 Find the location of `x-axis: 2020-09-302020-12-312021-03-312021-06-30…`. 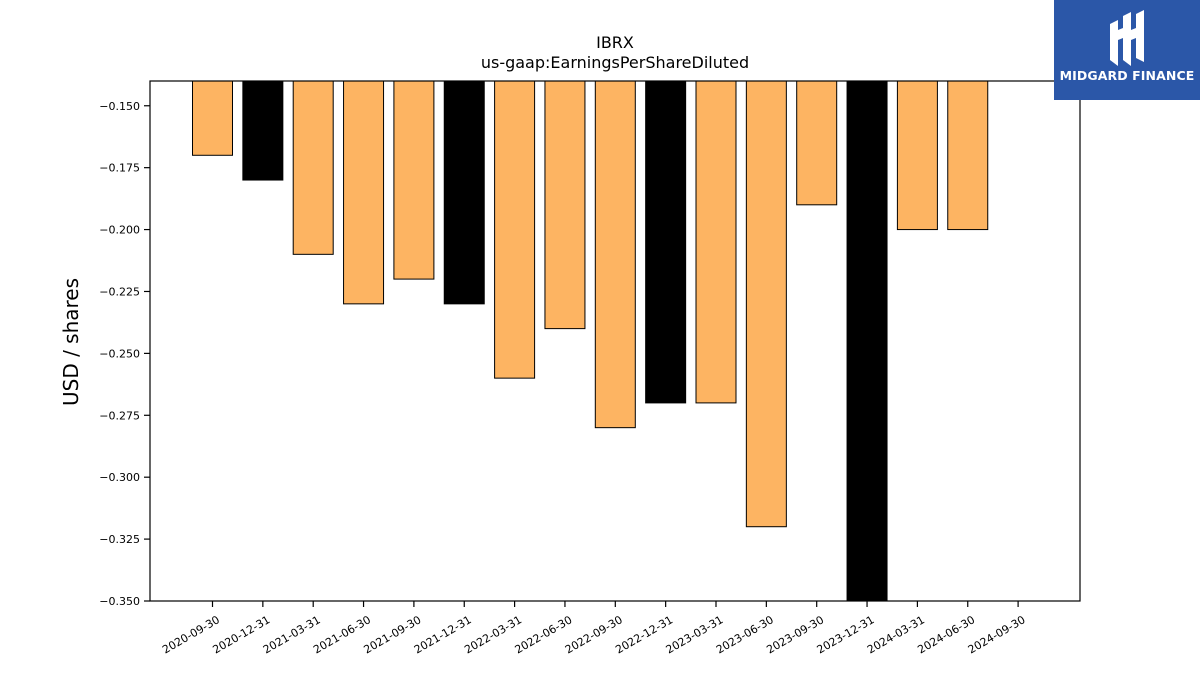

x-axis: 2020-09-302020-12-312021-03-312021-06-30… is located at coordinates (594, 628).